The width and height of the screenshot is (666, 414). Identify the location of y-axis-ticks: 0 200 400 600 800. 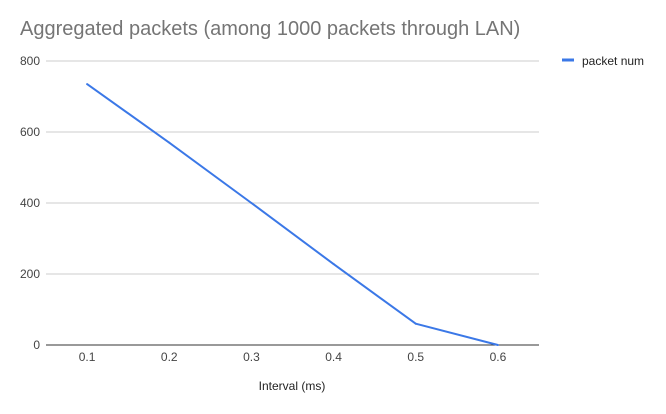
(30, 203).